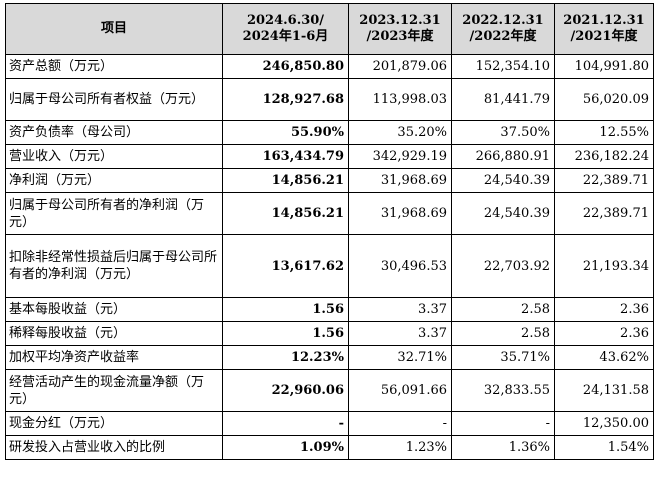 This screenshot has height=504, width=660. What do you see at coordinates (285, 357) in the screenshot?
I see `cell-value: 12.23%` at bounding box center [285, 357].